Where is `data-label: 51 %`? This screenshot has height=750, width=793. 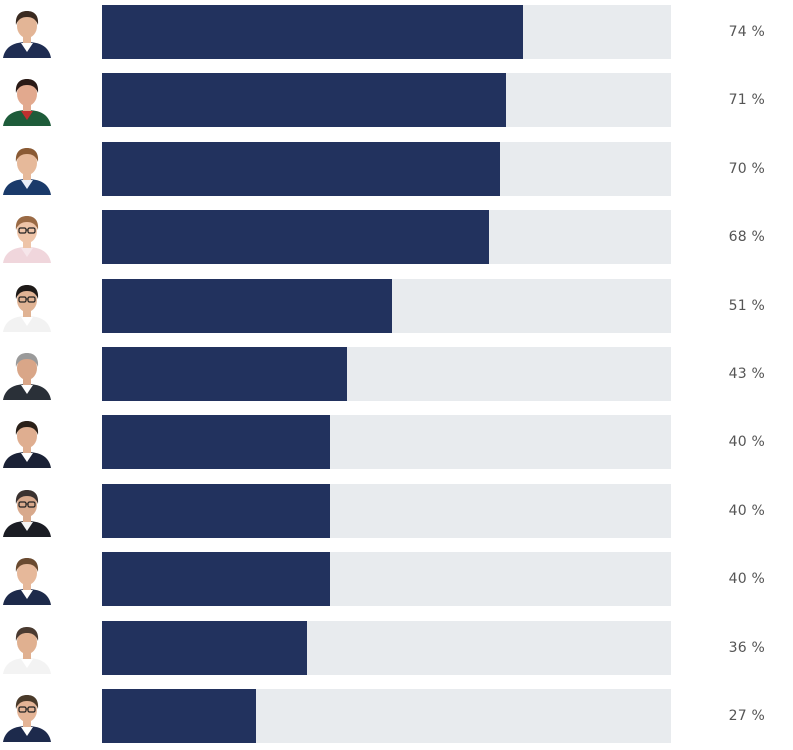
data-label: 51 % is located at coordinates (746, 305).